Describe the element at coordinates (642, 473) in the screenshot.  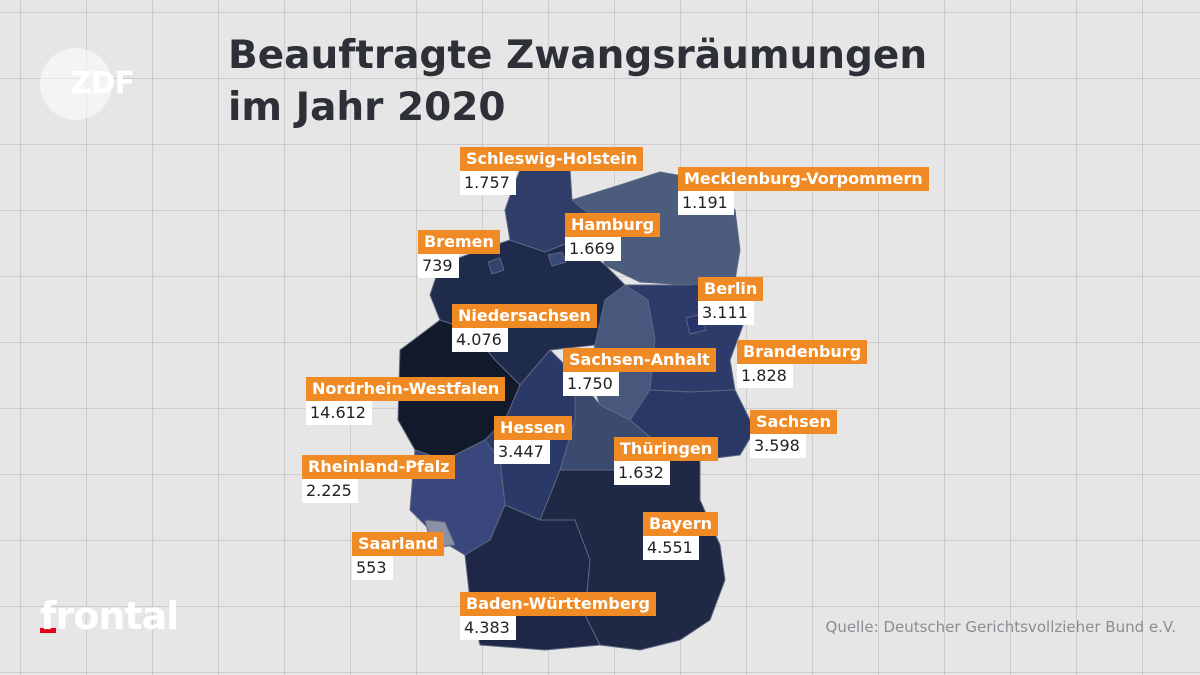
I see `region-value: 1.632` at that location.